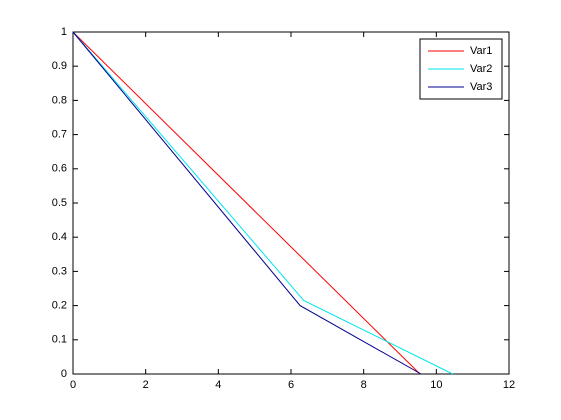 The width and height of the screenshot is (561, 420). I want to click on legend-label: Var2, so click(481, 69).